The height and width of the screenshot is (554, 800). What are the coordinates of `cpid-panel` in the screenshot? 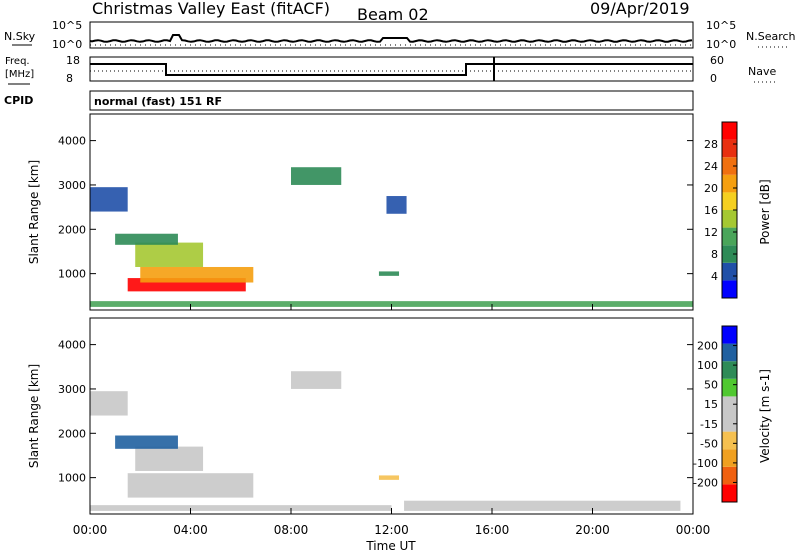 It's located at (391, 100).